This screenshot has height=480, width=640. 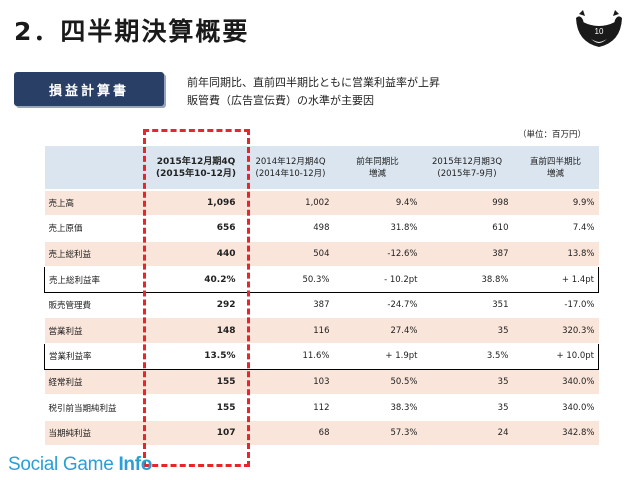 I want to click on page-badge: 10, so click(x=599, y=28).